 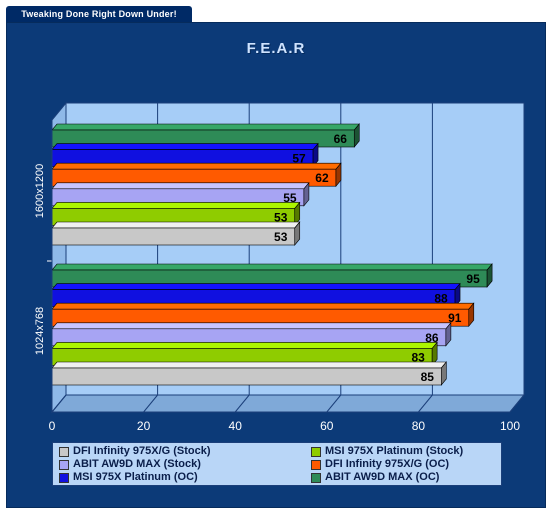 What do you see at coordinates (455, 318) in the screenshot?
I see `bar-value-label: 91` at bounding box center [455, 318].